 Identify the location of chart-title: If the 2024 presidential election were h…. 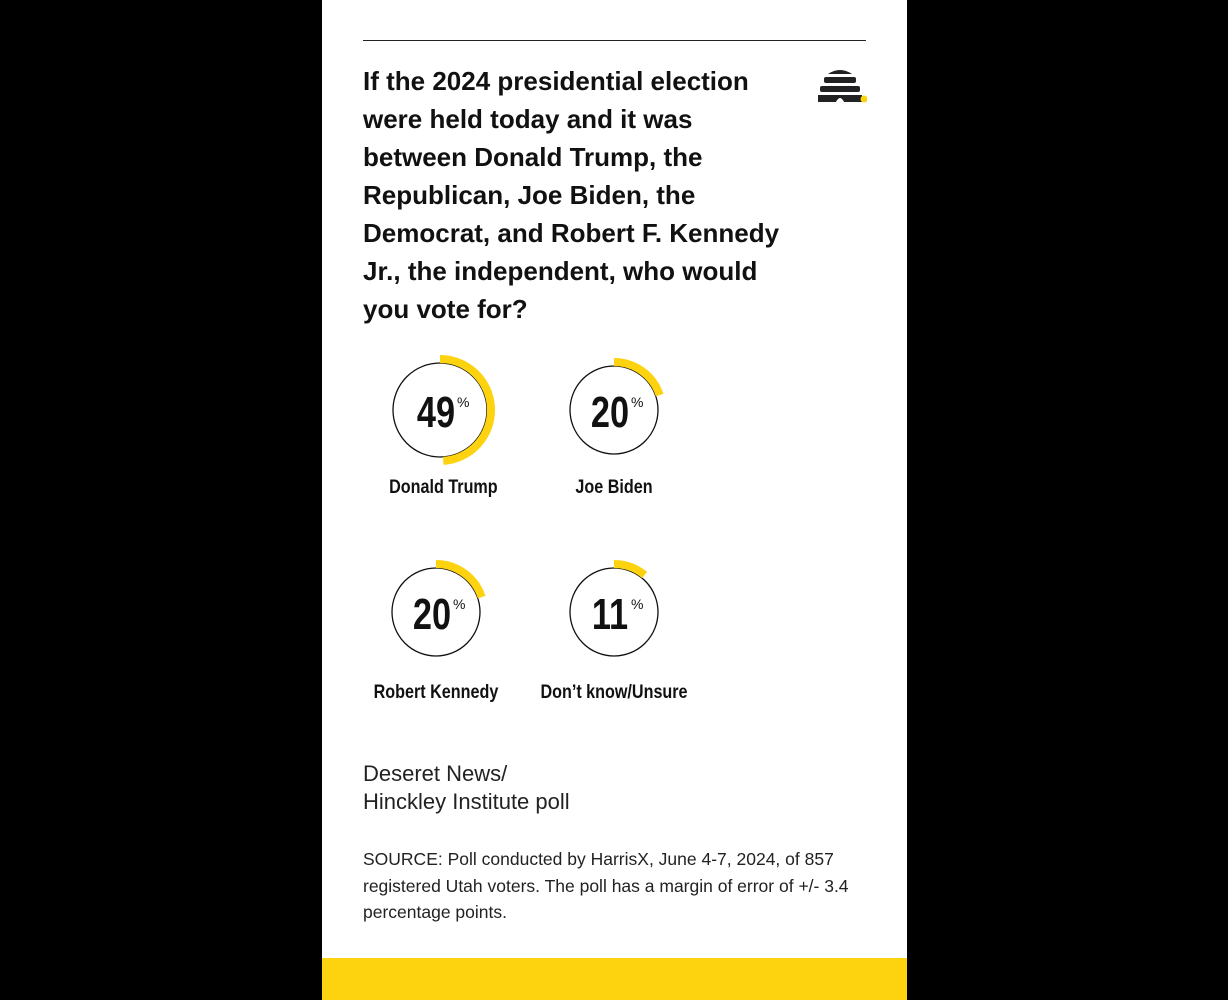
(571, 195).